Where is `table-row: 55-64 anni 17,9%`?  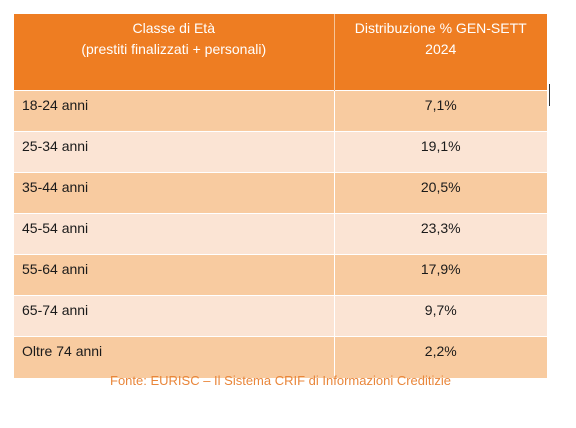
table-row: 55-64 anni 17,9% is located at coordinates (280, 275).